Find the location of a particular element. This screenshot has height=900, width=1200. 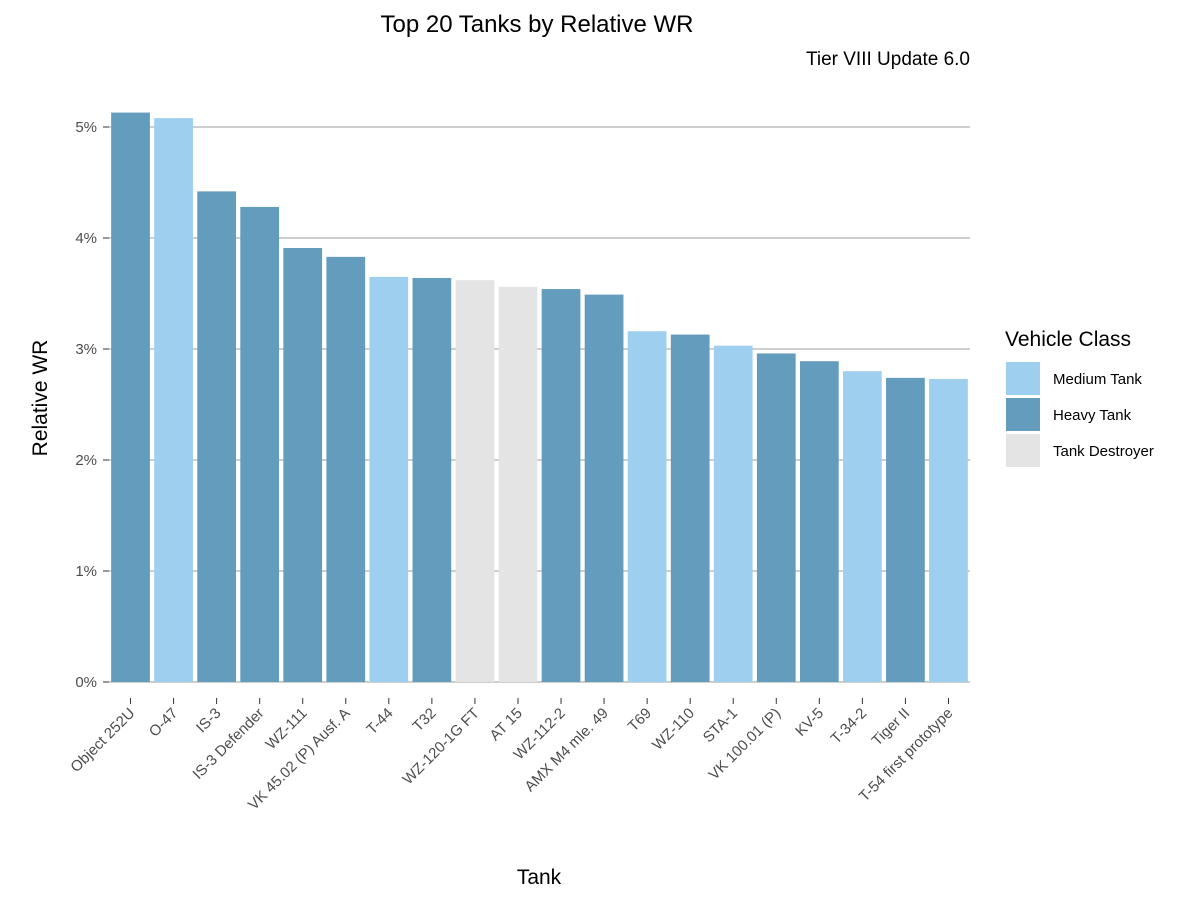

y-tick-label: 2% is located at coordinates (86, 460).